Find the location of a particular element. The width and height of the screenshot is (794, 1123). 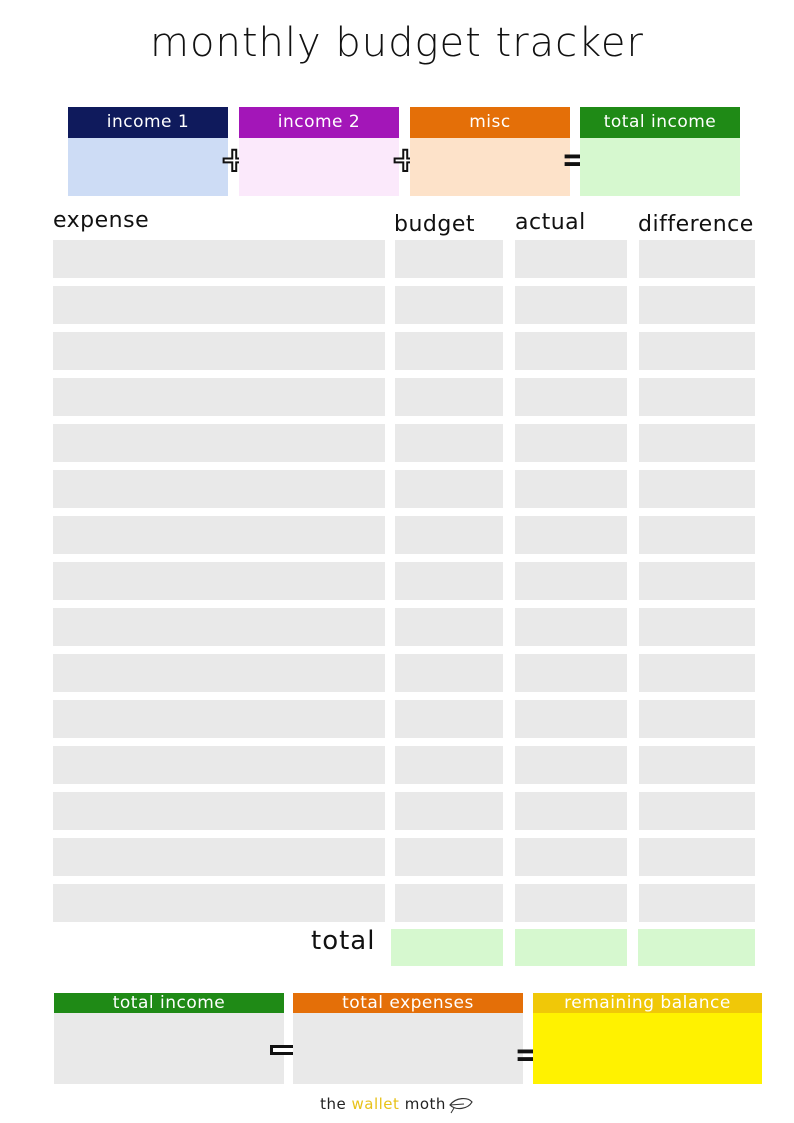

total-income-label: total income is located at coordinates (660, 122).